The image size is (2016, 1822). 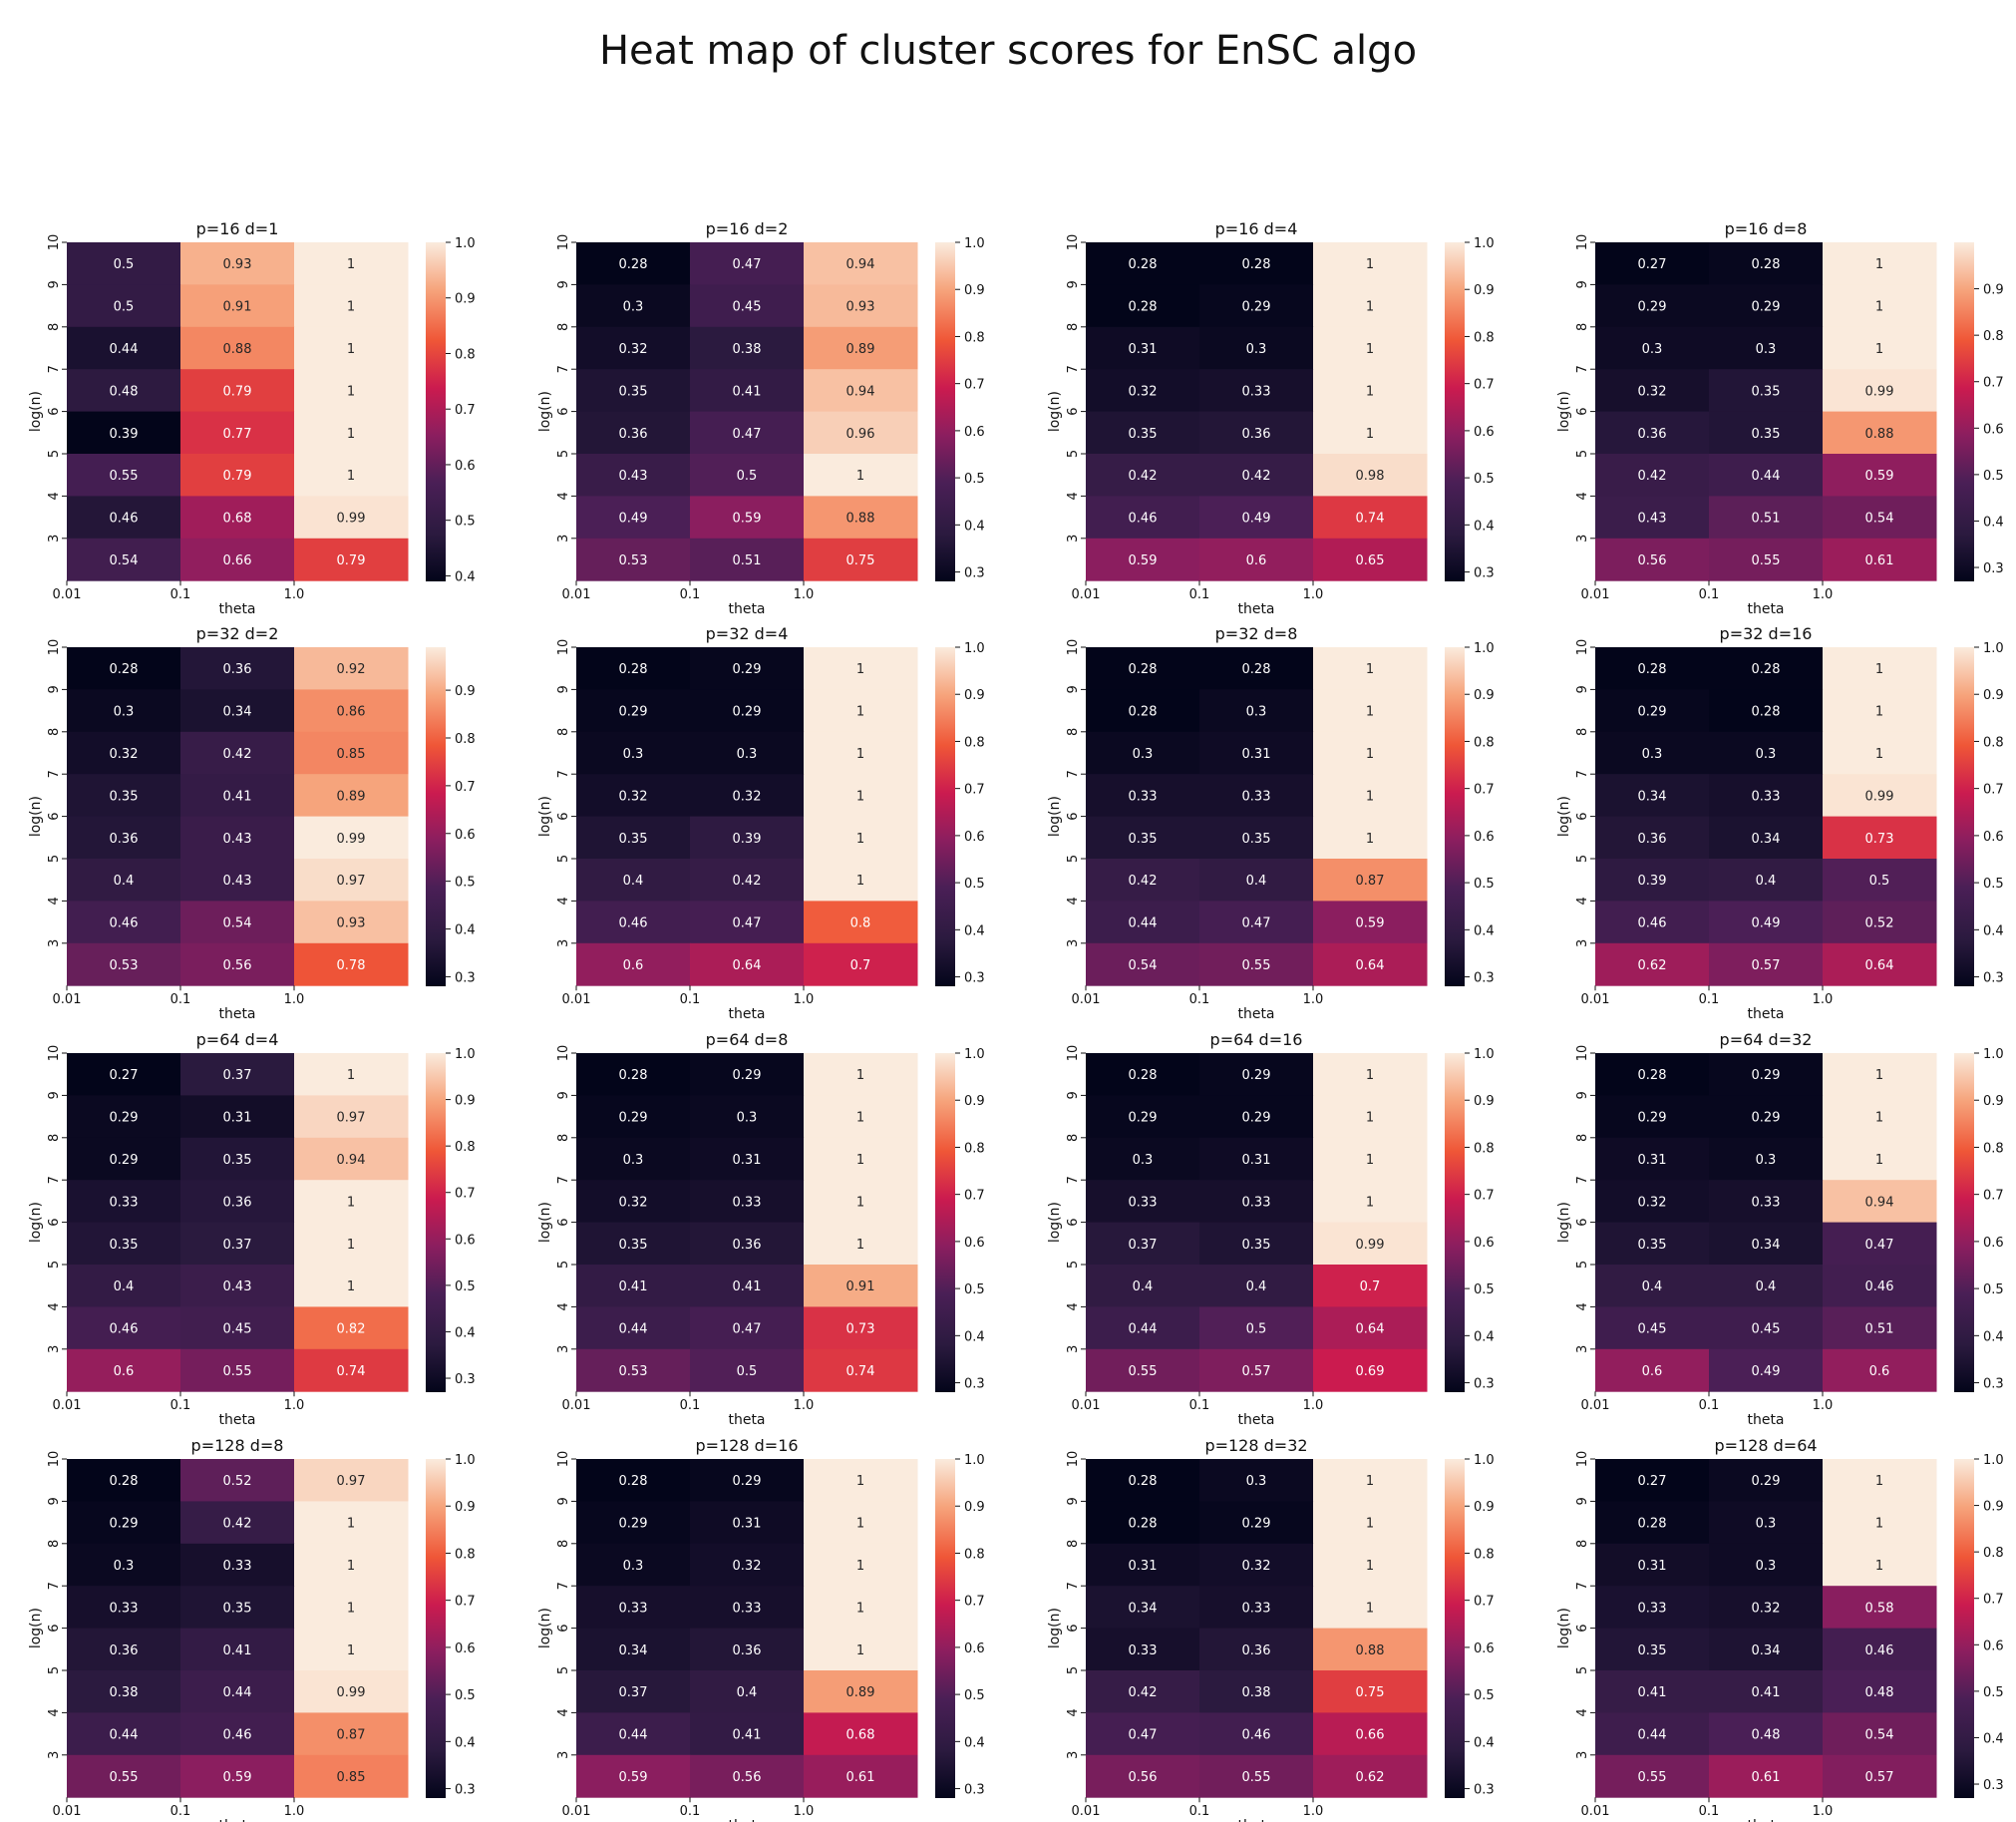 I want to click on cell-label: 0.99, so click(x=351, y=519).